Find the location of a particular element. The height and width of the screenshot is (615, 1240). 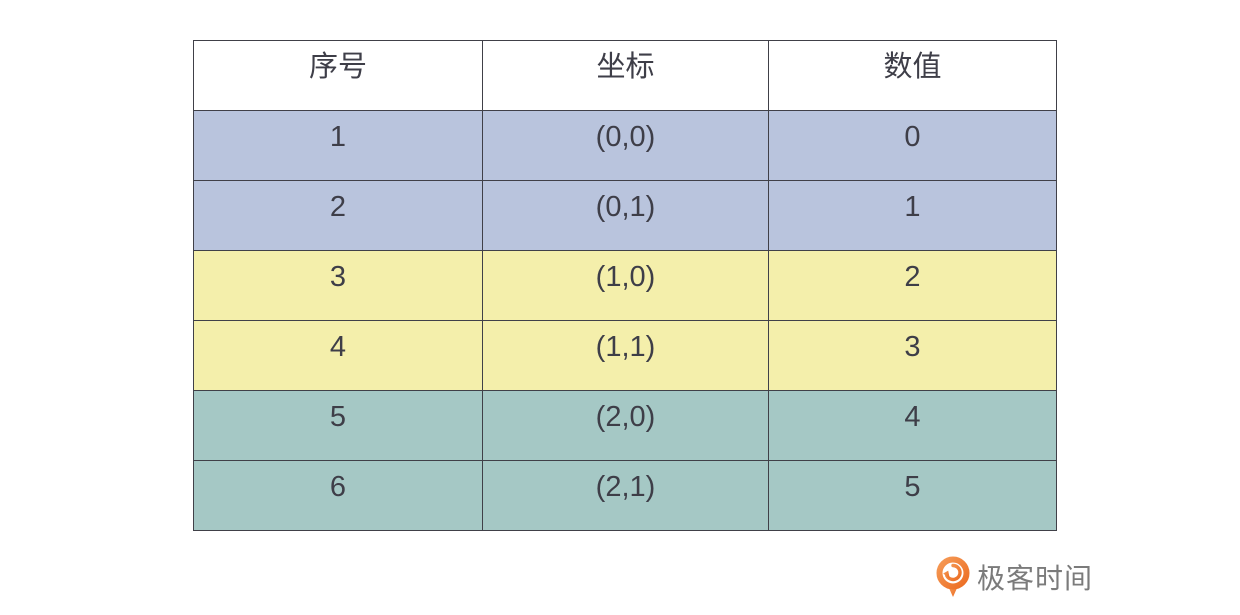

cell-value: 2 is located at coordinates (912, 285).